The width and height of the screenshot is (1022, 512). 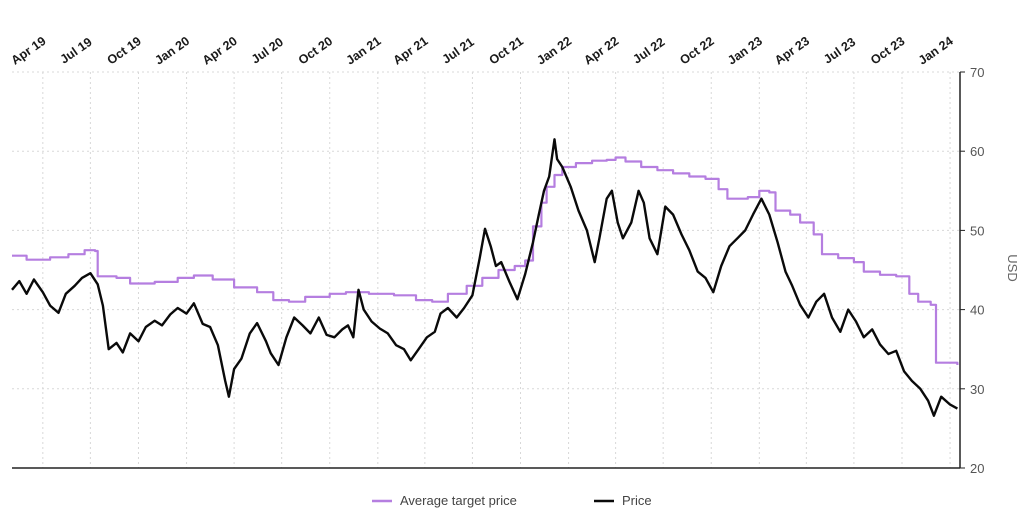 I want to click on y-tick-label: 60, so click(x=977, y=151).